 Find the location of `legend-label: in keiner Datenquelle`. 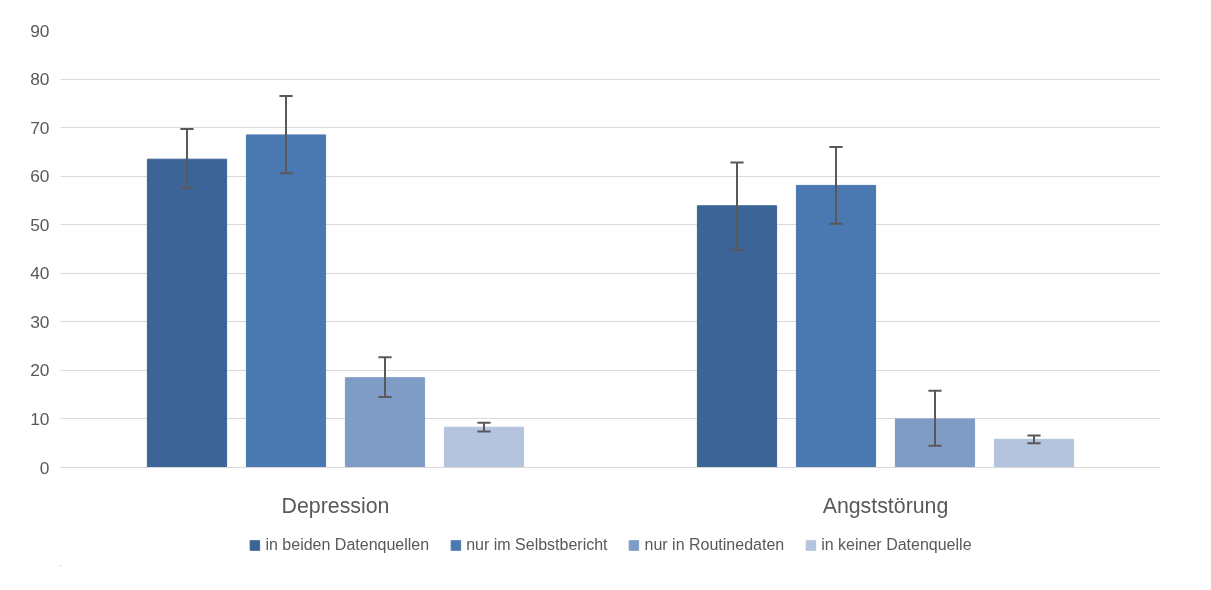

legend-label: in keiner Datenquelle is located at coordinates (896, 545).